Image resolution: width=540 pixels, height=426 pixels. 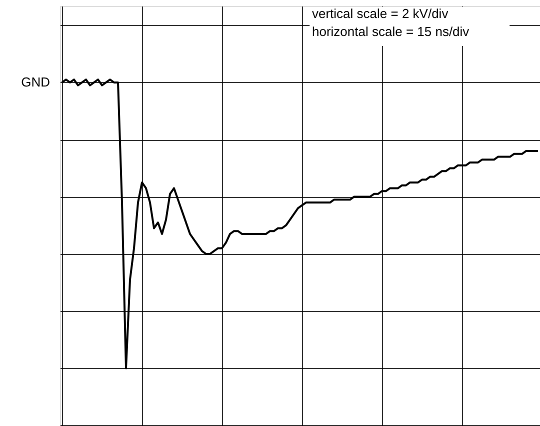 I want to click on text: horizontal scale = 15 ns/div, so click(x=391, y=31).